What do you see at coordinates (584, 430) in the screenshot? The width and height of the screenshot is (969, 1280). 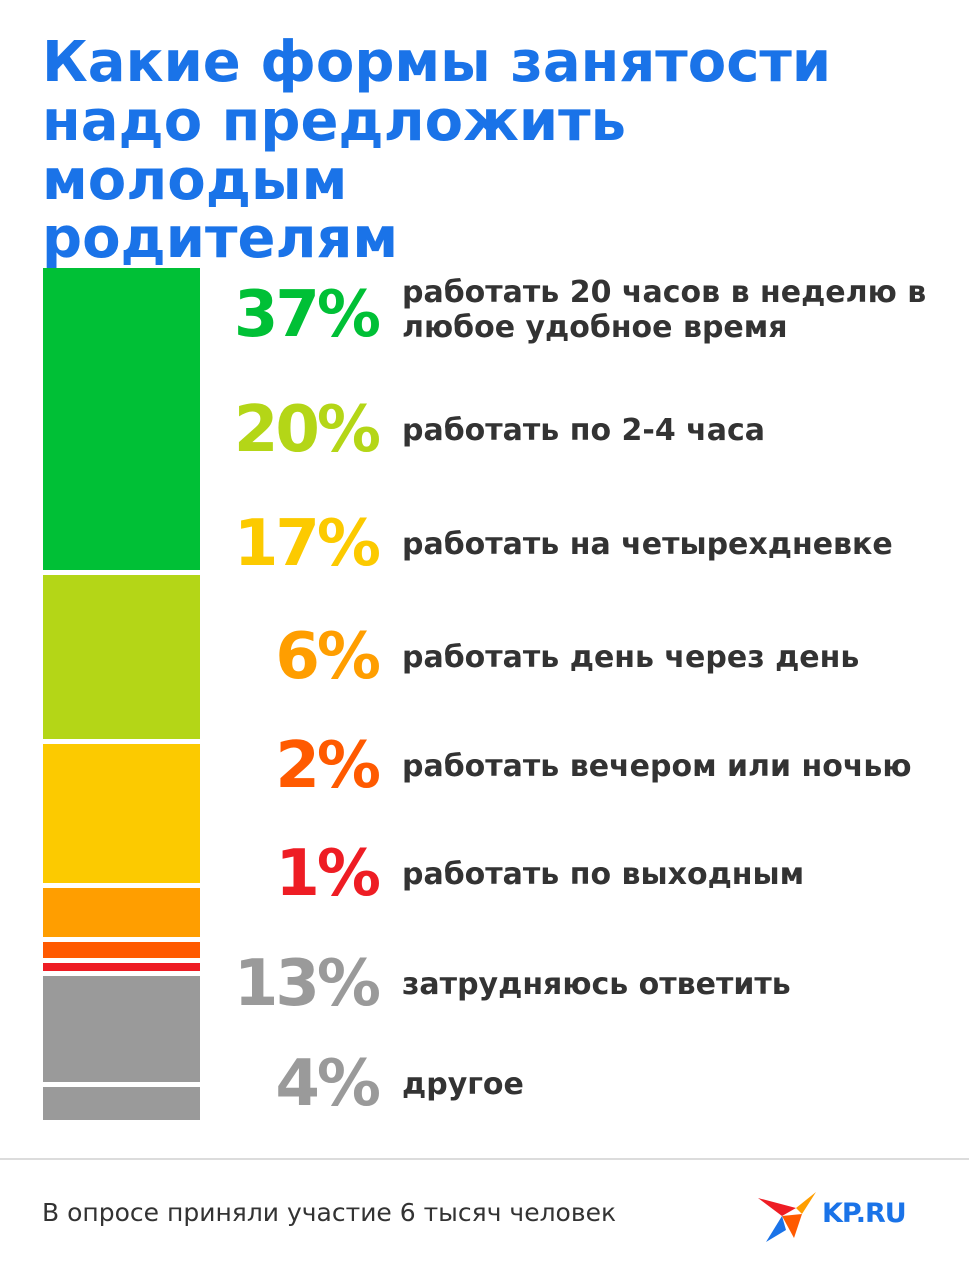 I see `category-label-2: работать по 2-4 часа` at bounding box center [584, 430].